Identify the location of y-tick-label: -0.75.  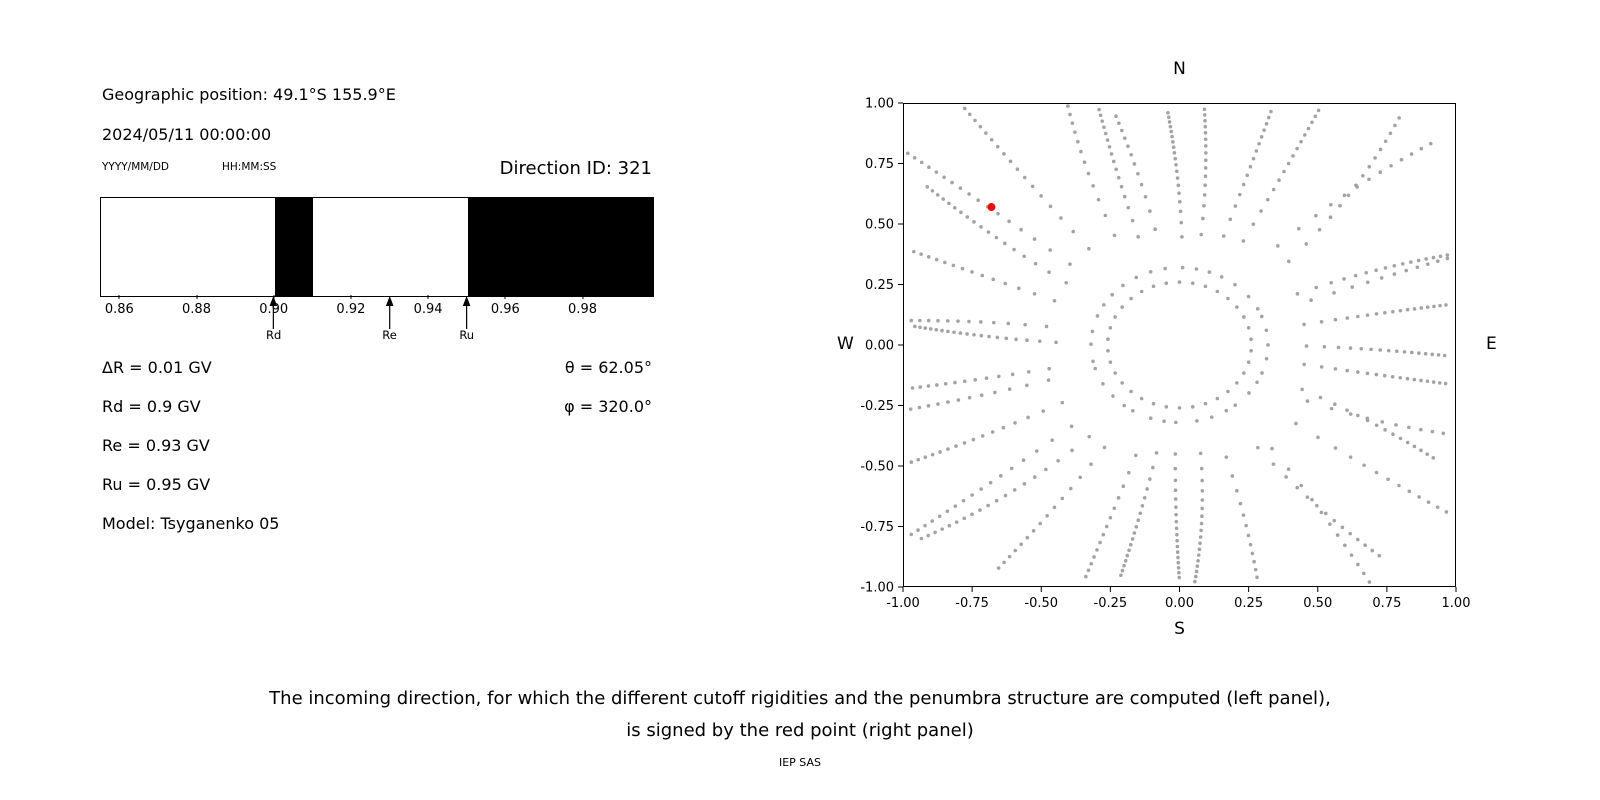
(877, 527).